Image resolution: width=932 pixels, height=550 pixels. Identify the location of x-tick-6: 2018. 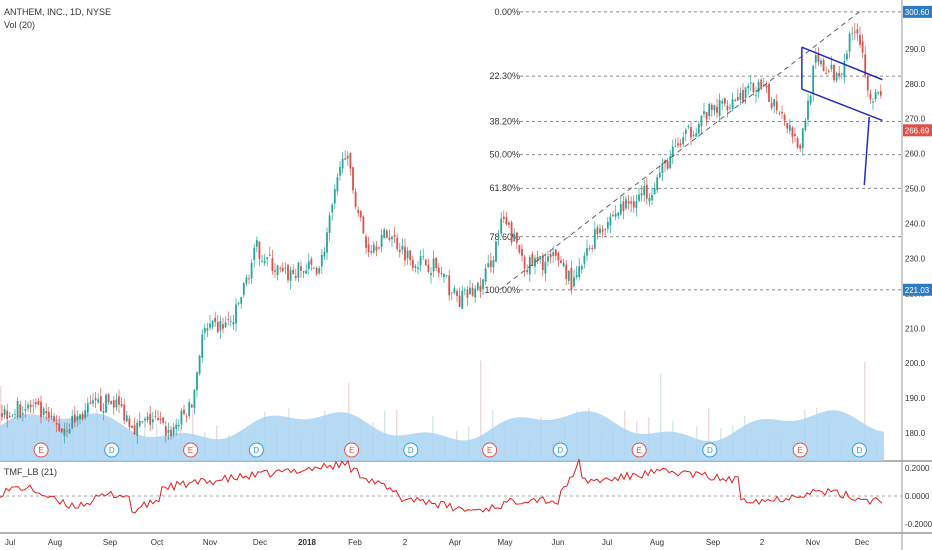
(307, 542).